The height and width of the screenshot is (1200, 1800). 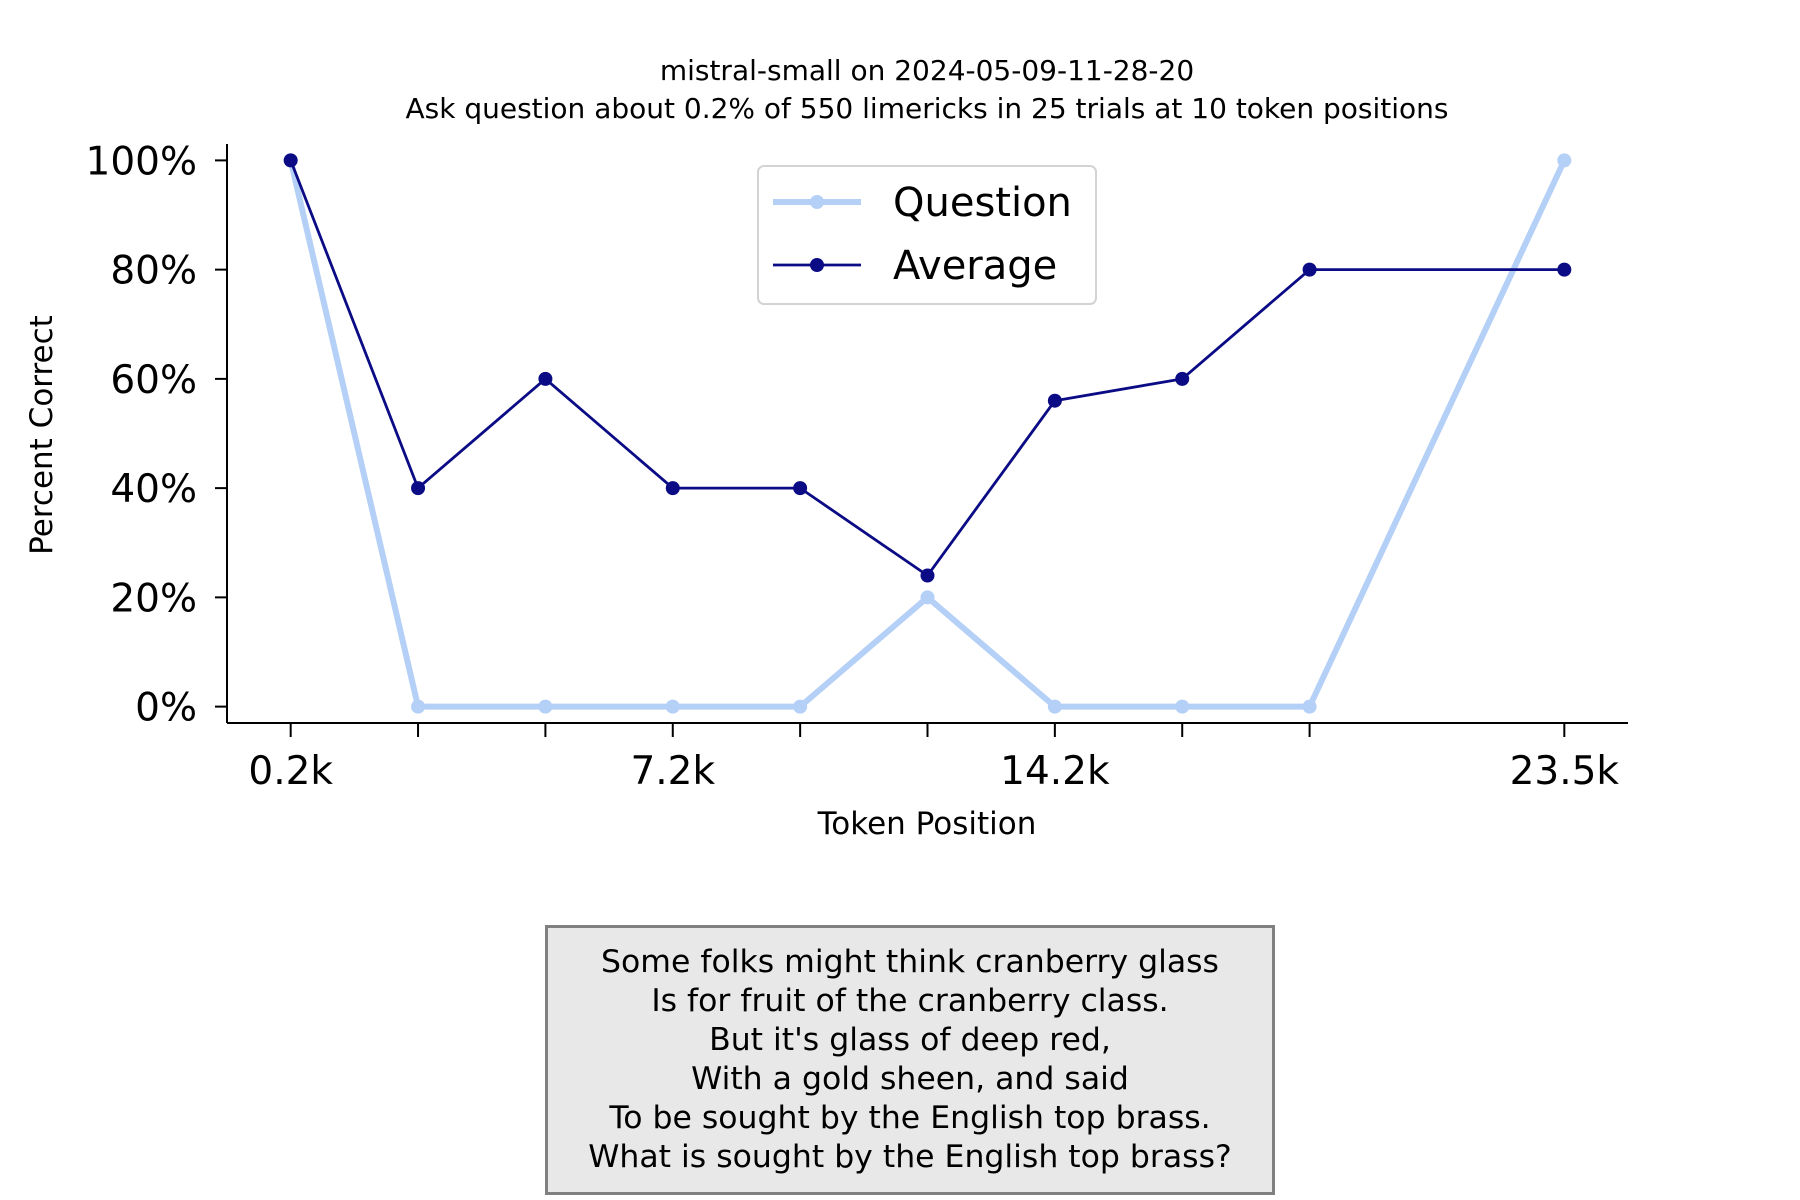 I want to click on x-tick-label: 7.2k, so click(x=672, y=771).